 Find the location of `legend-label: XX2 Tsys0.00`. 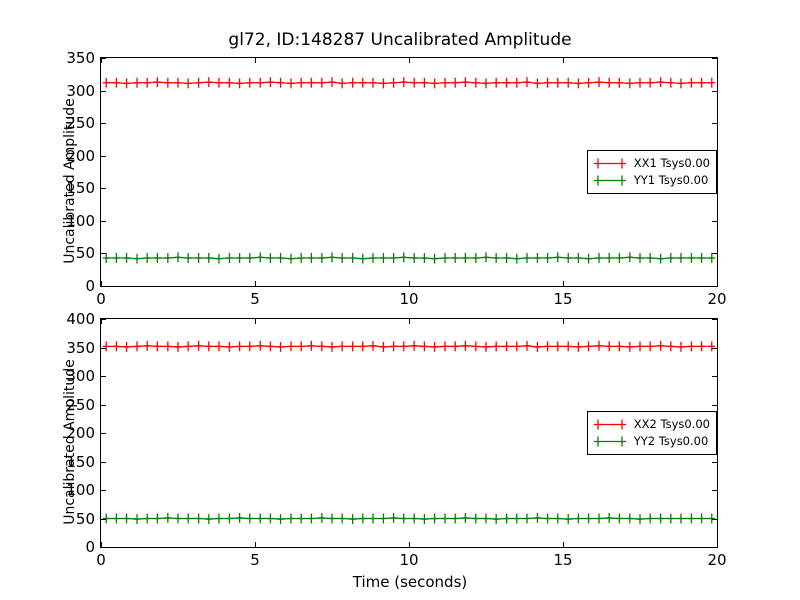

legend-label: XX2 Tsys0.00 is located at coordinates (671, 423).